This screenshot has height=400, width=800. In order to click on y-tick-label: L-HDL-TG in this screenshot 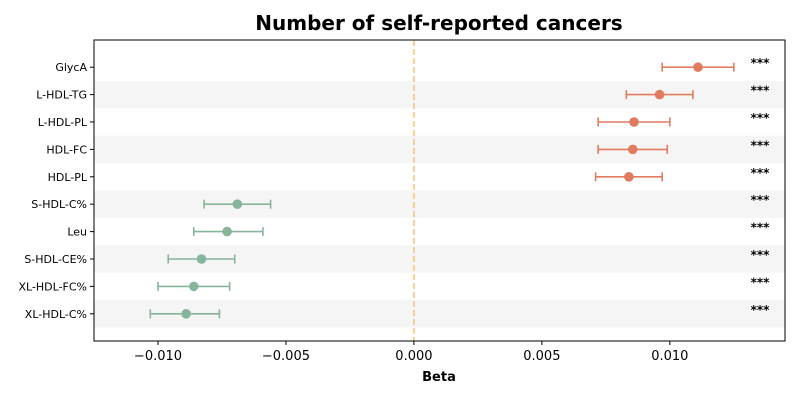, I will do `click(61, 95)`.